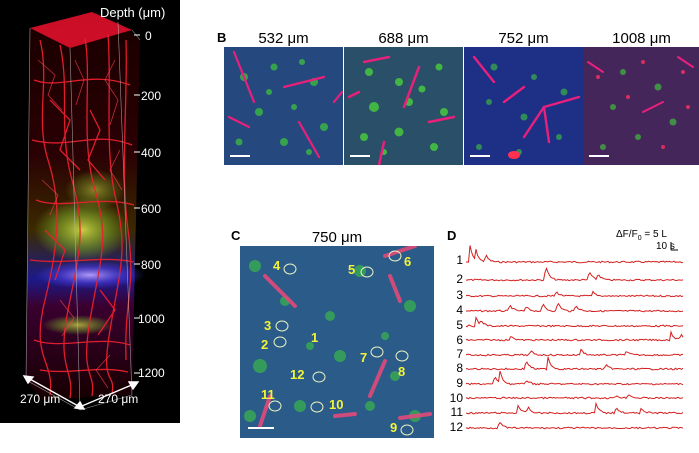 The width and height of the screenshot is (699, 453). Describe the element at coordinates (337, 342) in the screenshot. I see `panel-c-micrograph: 1 2 3 4 5 6 7 8 9 10 11 12` at that location.